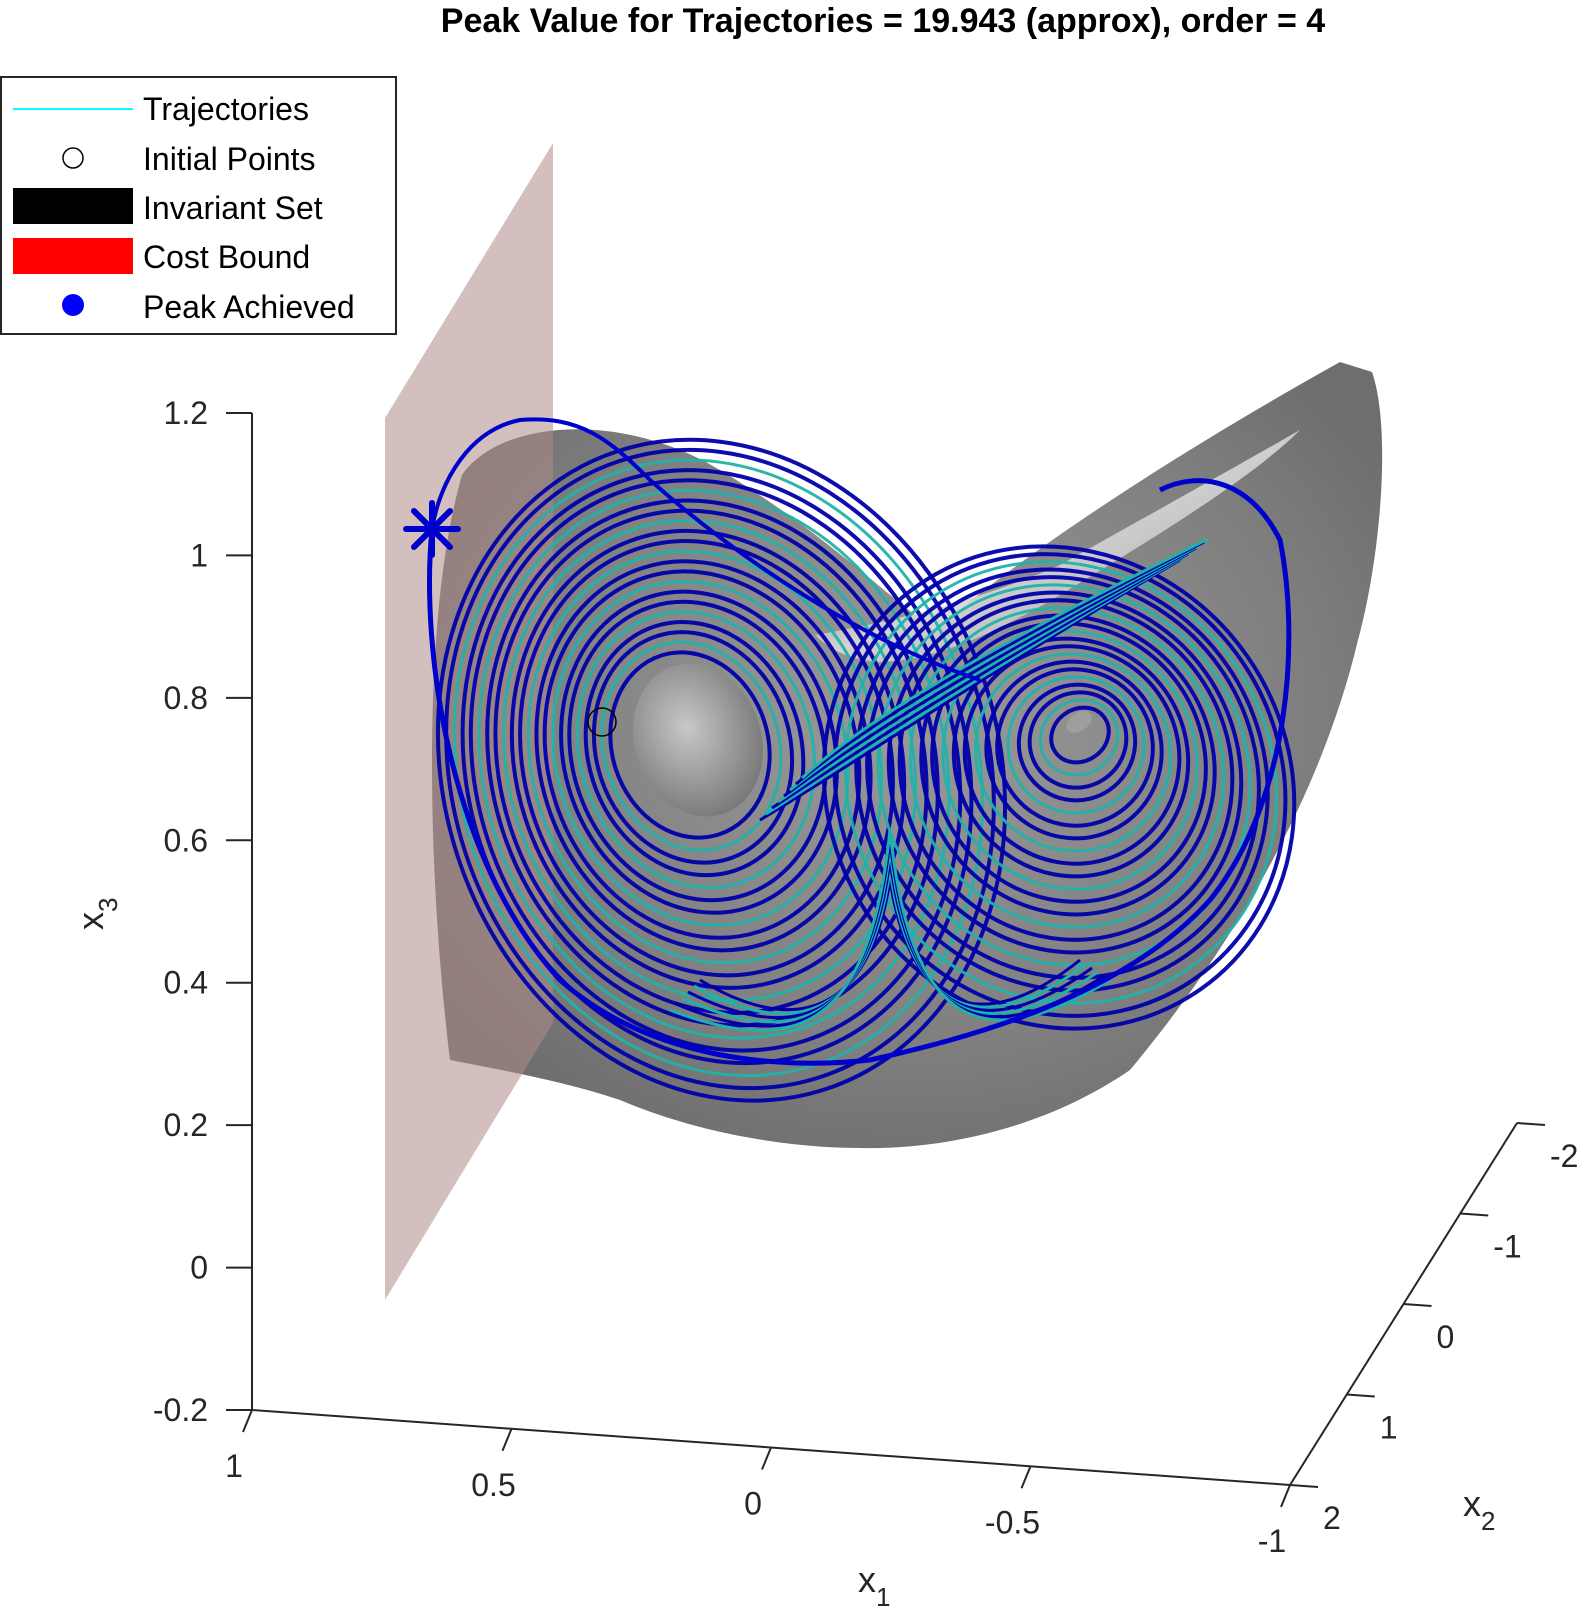  What do you see at coordinates (73, 158) in the screenshot?
I see `legend-swatch-initial-points` at bounding box center [73, 158].